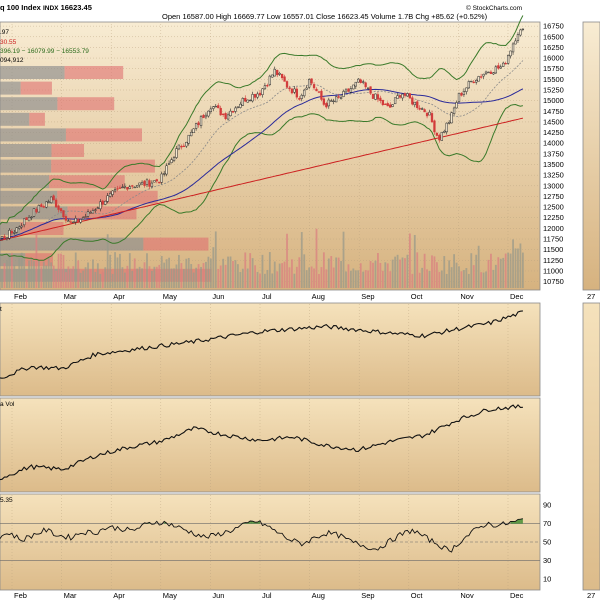  Describe the element at coordinates (553, 217) in the screenshot. I see `price-tick-label: 12250` at that location.